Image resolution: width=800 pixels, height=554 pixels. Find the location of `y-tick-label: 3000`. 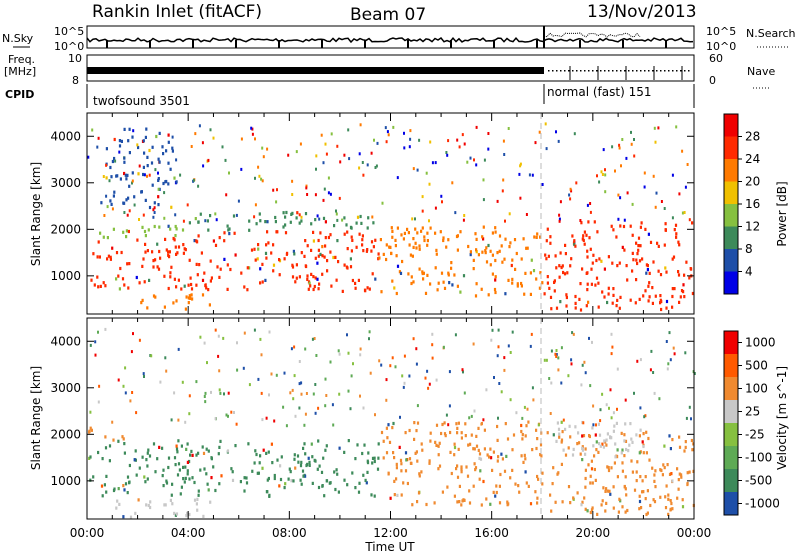

y-tick-label: 3000 is located at coordinates (65, 388).